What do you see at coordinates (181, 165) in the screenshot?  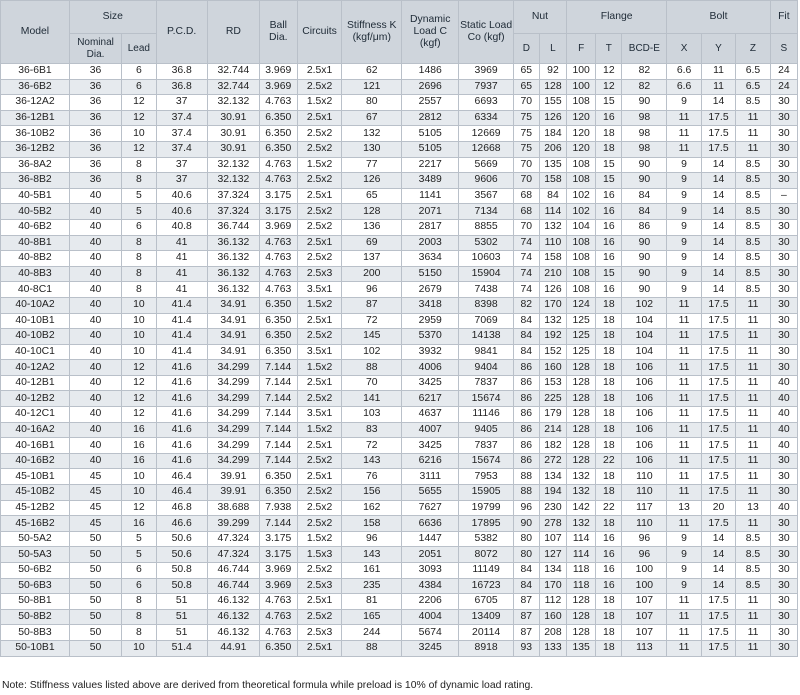 I see `cell-pcd: 37` at bounding box center [181, 165].